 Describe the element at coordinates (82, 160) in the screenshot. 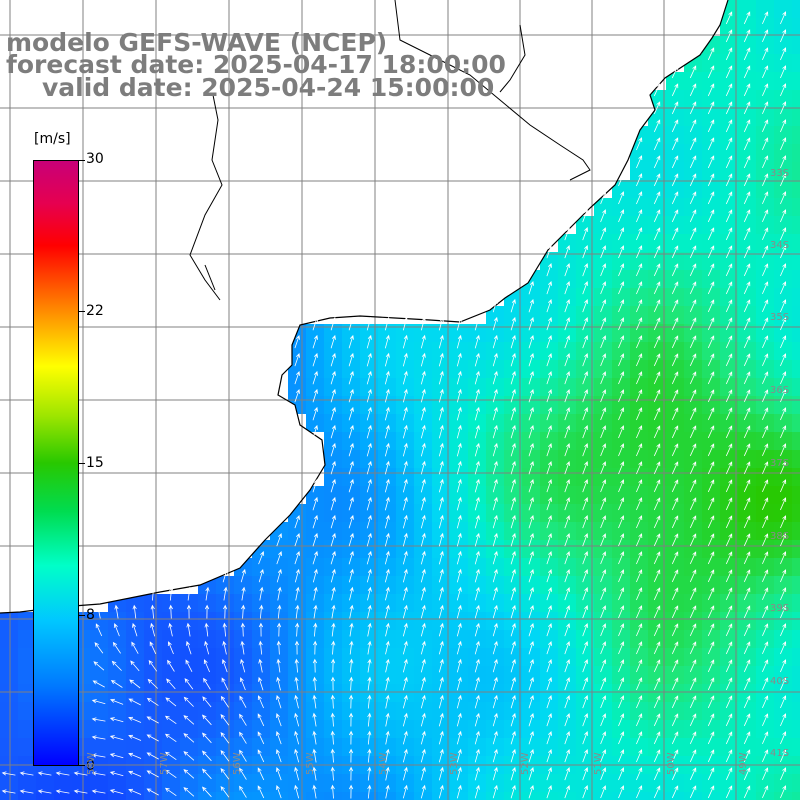

I see `colorbar-tickmark` at that location.